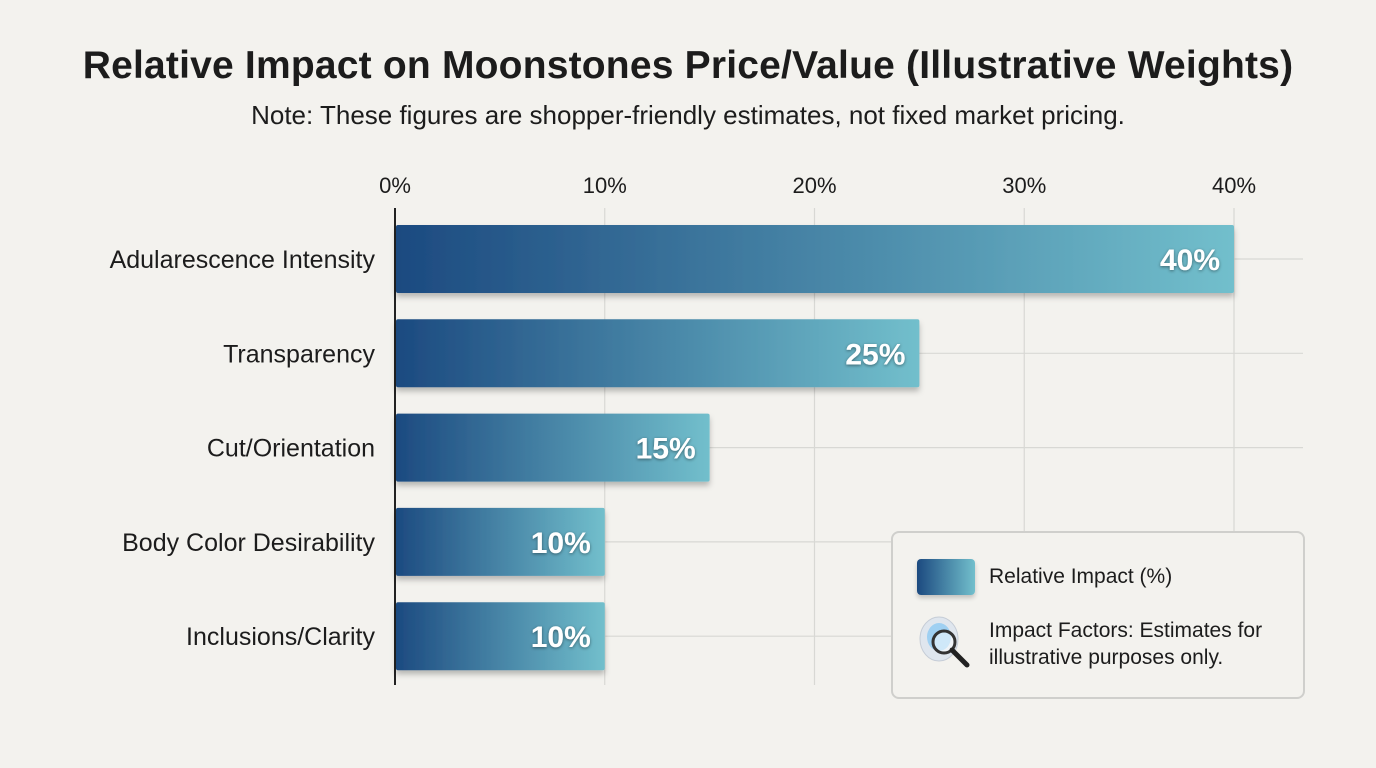  I want to click on x-tick-label: 0%, so click(395, 185).